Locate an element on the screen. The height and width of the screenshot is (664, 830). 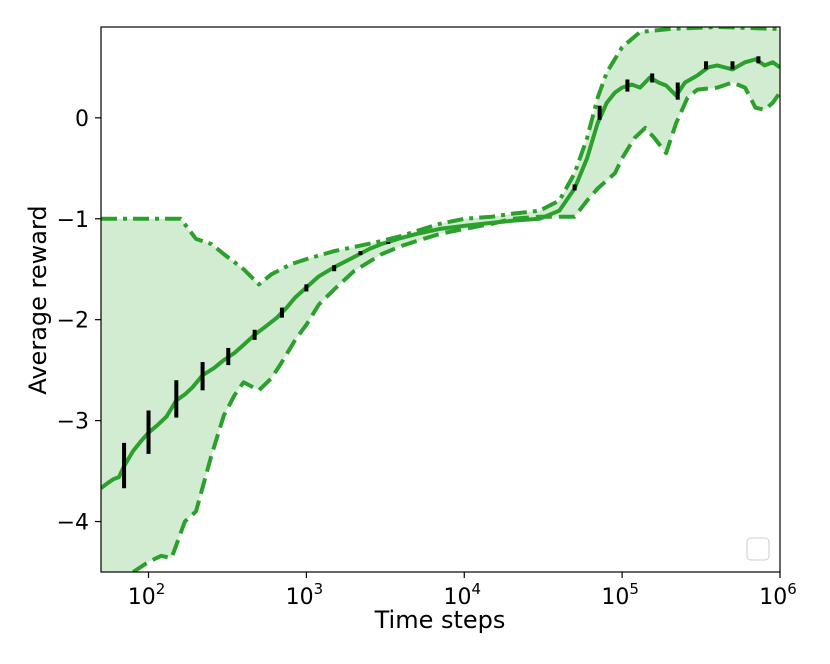
x-tick-label: 10⁶ is located at coordinates (778, 595).